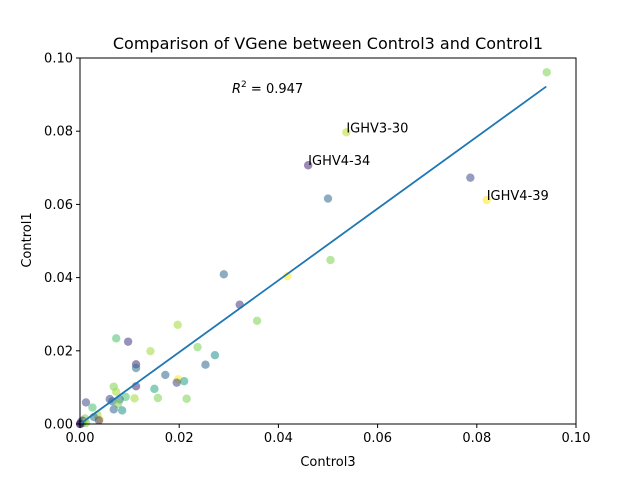 The height and width of the screenshot is (480, 640). Describe the element at coordinates (377, 438) in the screenshot. I see `x-tick-label: 0.06` at that location.